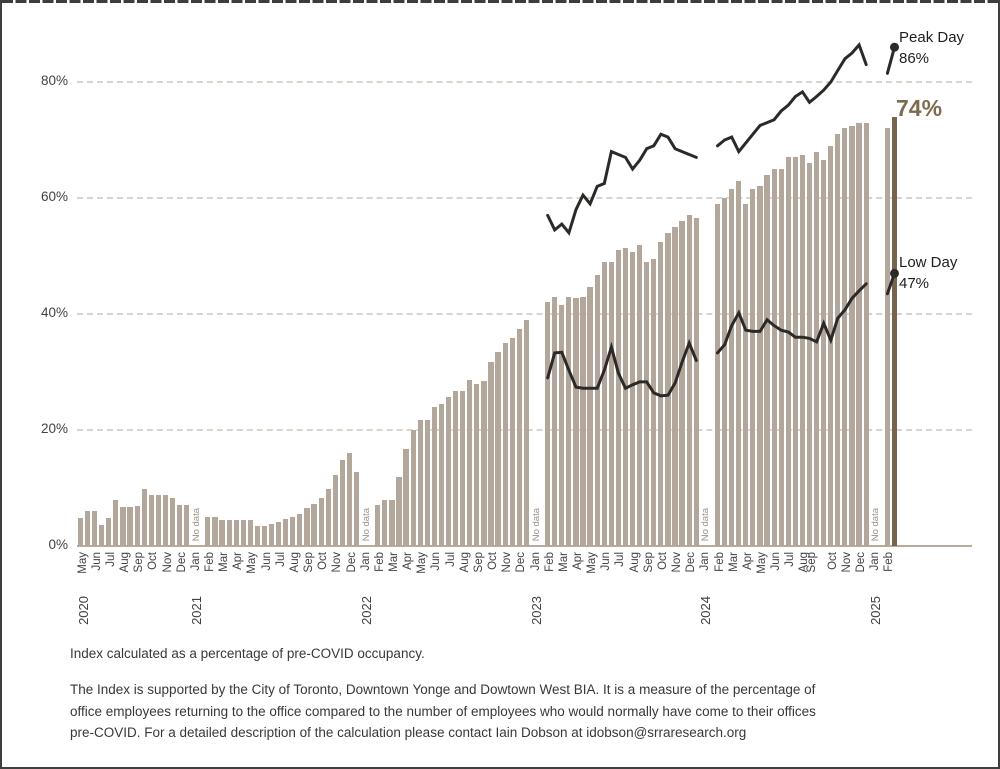 The width and height of the screenshot is (1000, 769). Describe the element at coordinates (931, 48) in the screenshot. I see `peak-day-annotation: Peak Day 86%` at that location.